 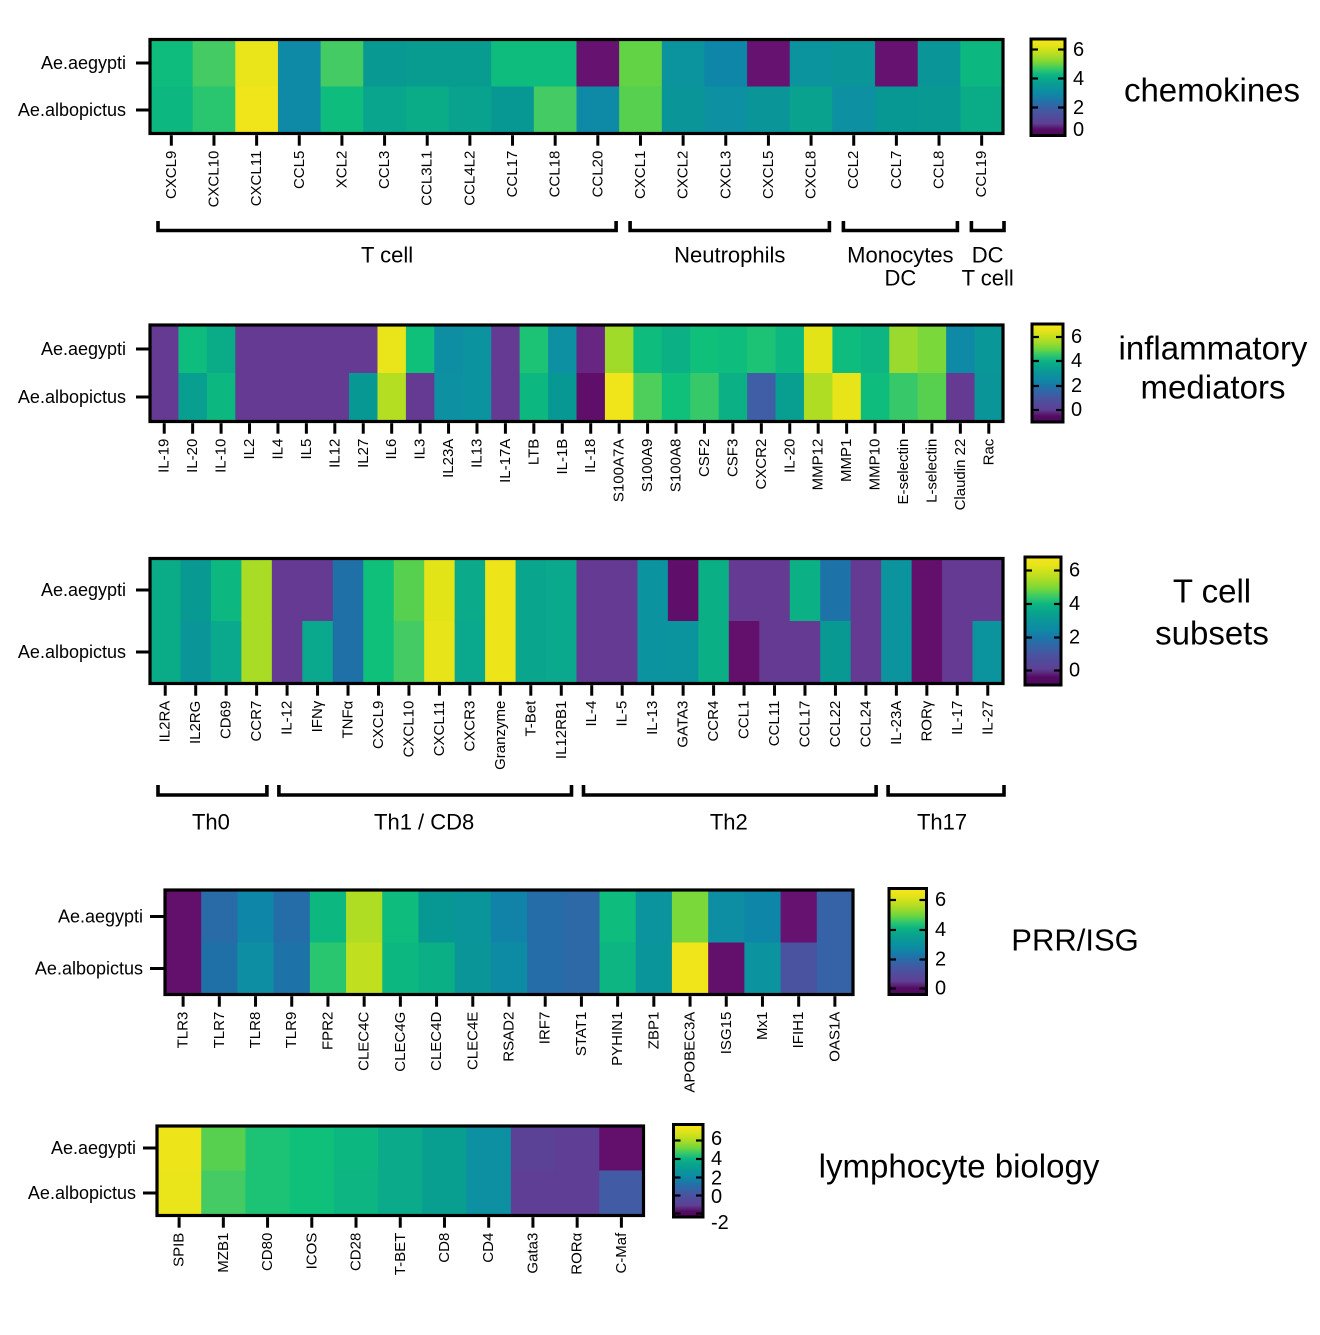 What do you see at coordinates (334, 453) in the screenshot?
I see `svg-text: IL12` at bounding box center [334, 453].